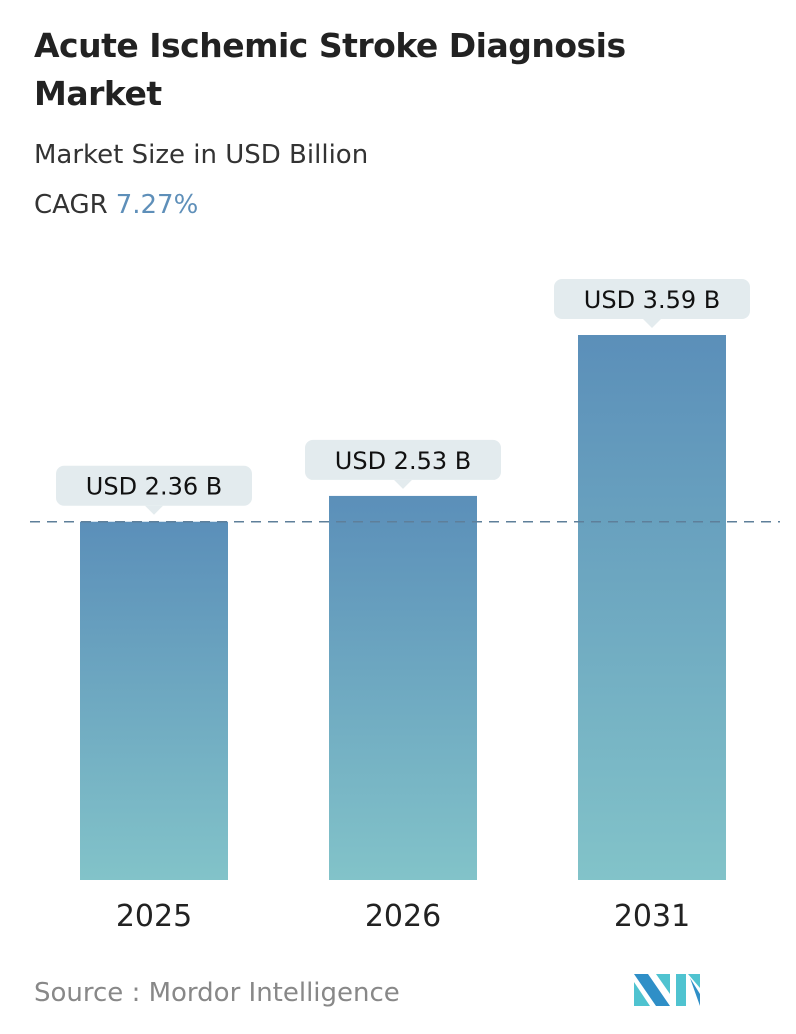  I want to click on data-label: USD 2.36 B, so click(154, 487).